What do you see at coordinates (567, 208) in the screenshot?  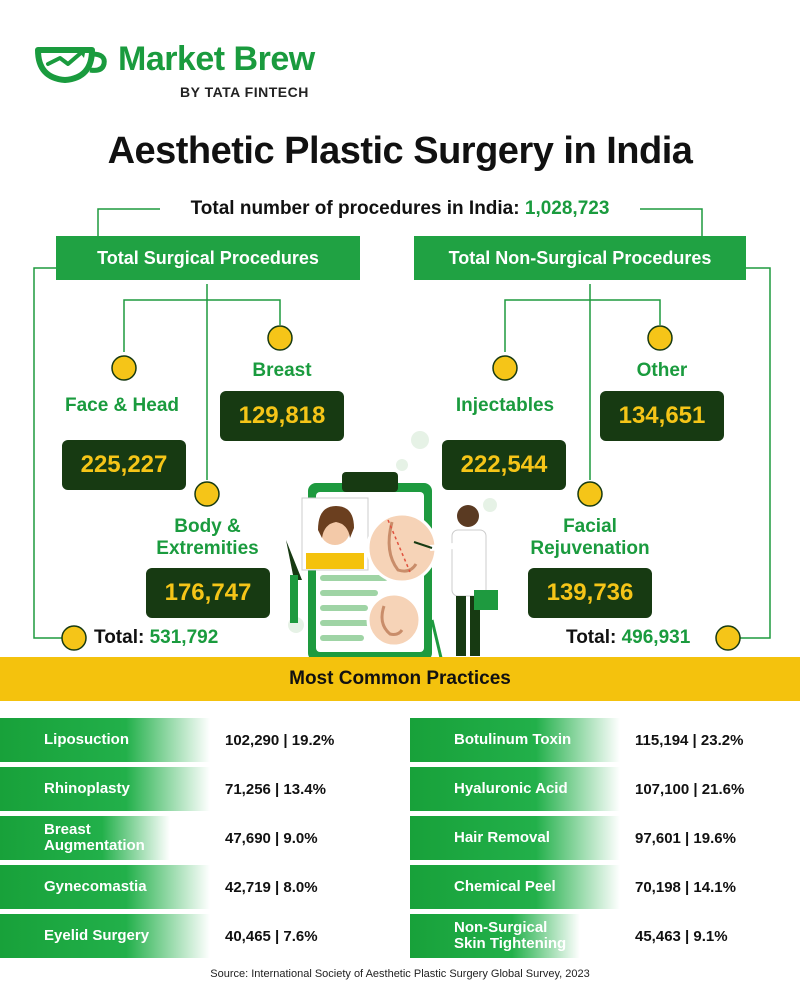 I see `total-procedures-value: 1,028,723` at bounding box center [567, 208].